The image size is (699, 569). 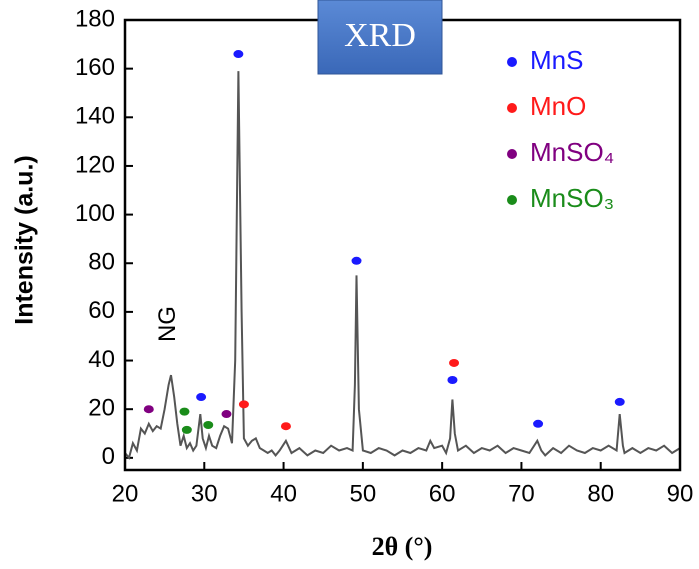 What do you see at coordinates (167, 324) in the screenshot?
I see `annotation: NG` at bounding box center [167, 324].